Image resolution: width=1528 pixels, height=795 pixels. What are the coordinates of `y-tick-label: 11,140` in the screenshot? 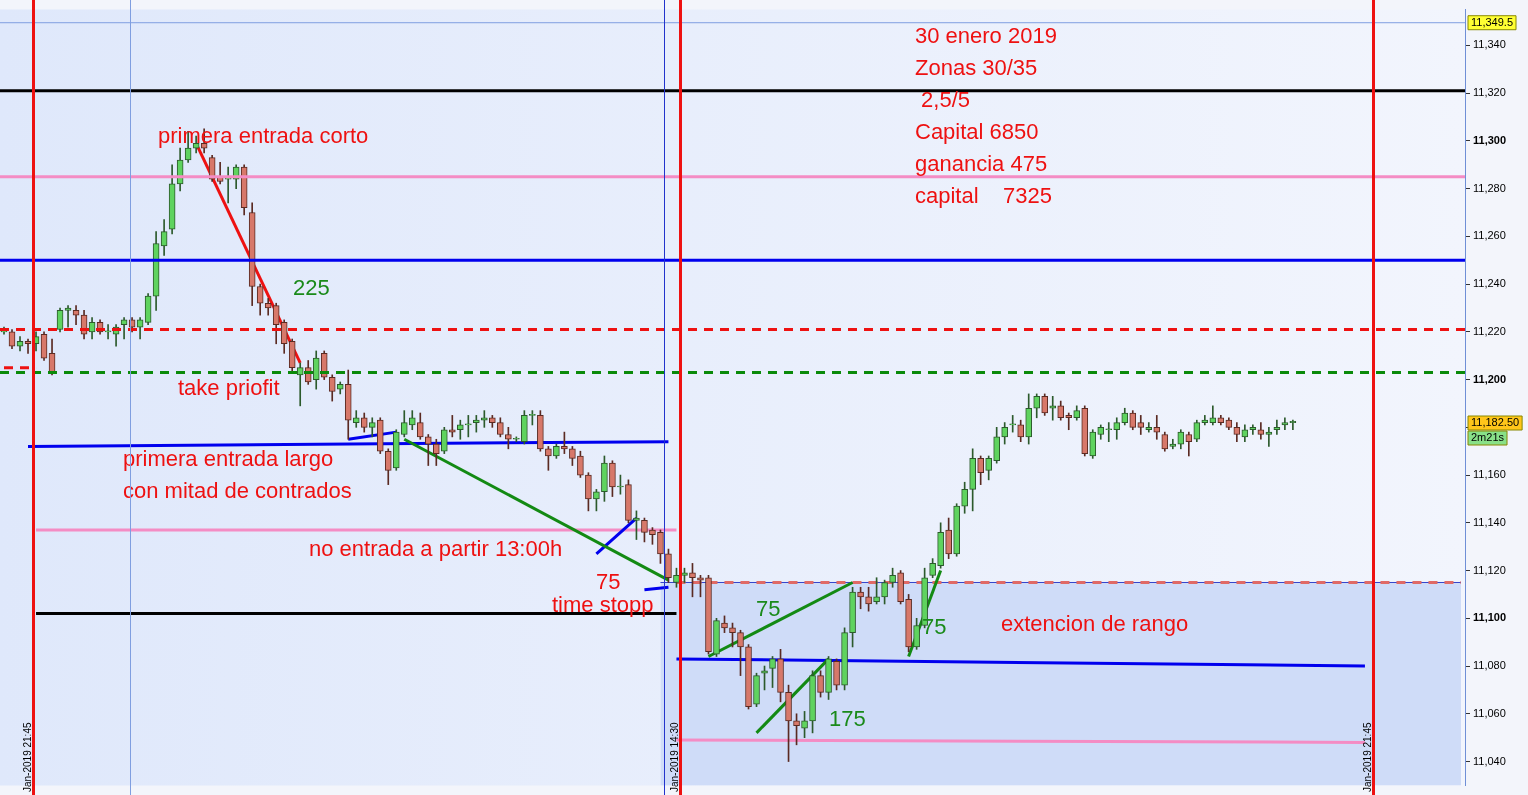 It's located at (1489, 521).